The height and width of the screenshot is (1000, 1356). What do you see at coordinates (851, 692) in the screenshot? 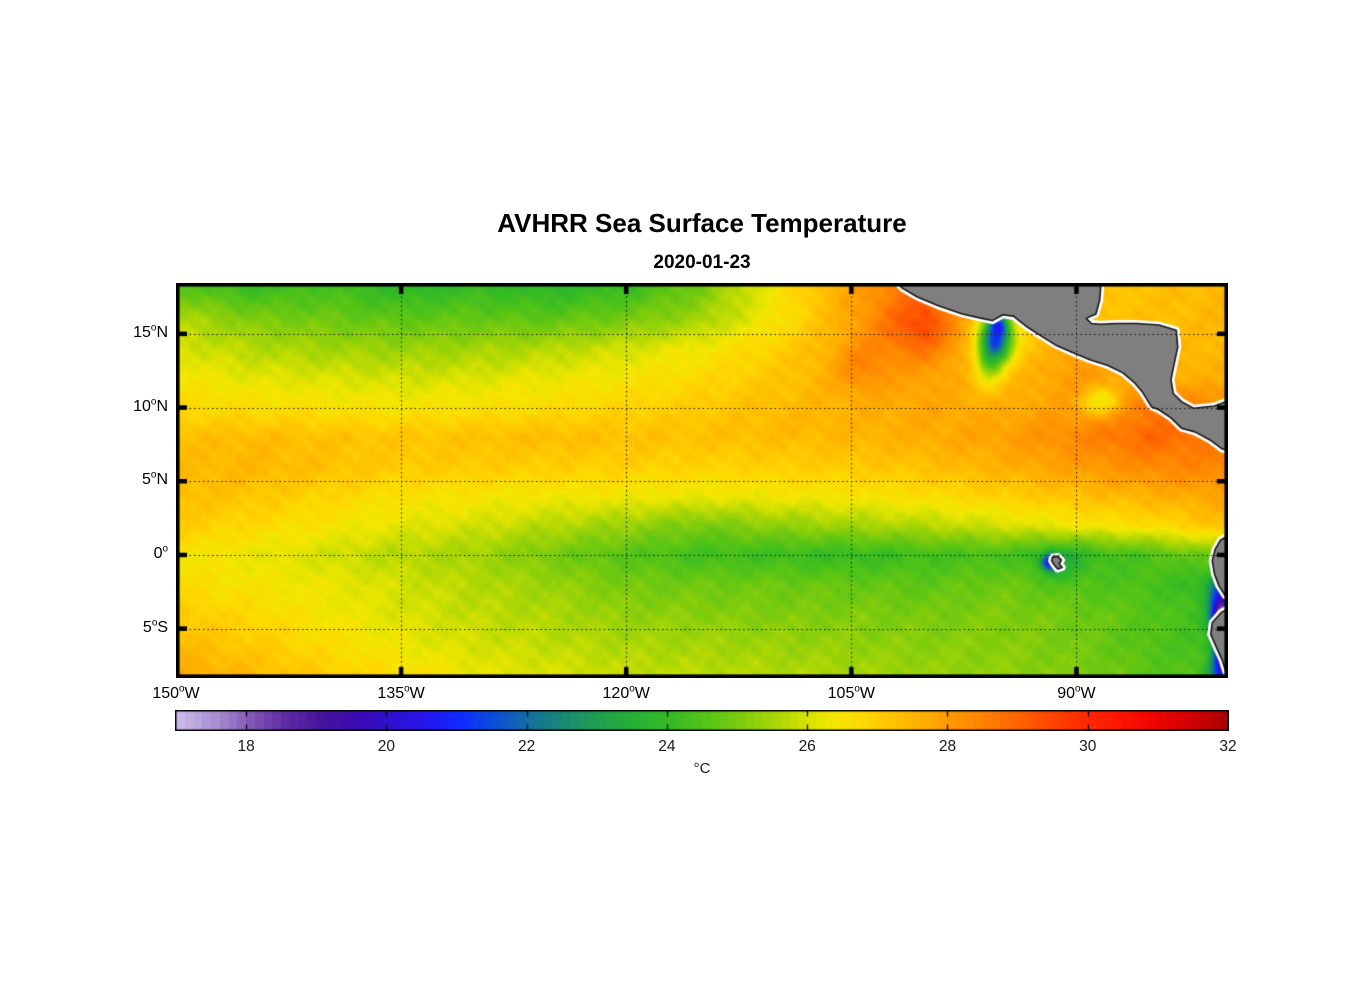
I see `x-tick-label: 105oW` at bounding box center [851, 692].